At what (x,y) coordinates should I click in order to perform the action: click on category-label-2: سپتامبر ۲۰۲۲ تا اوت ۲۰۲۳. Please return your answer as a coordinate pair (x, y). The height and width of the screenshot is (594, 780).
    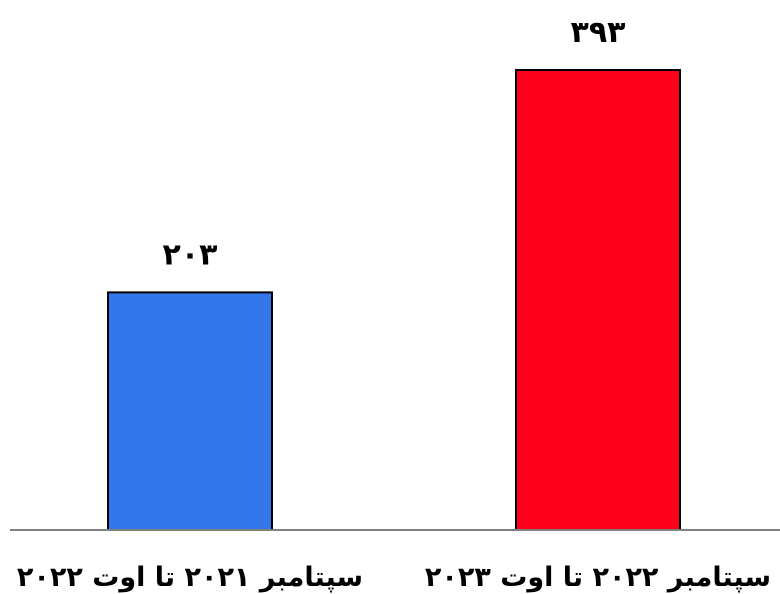
    Looking at the image, I should click on (598, 577).